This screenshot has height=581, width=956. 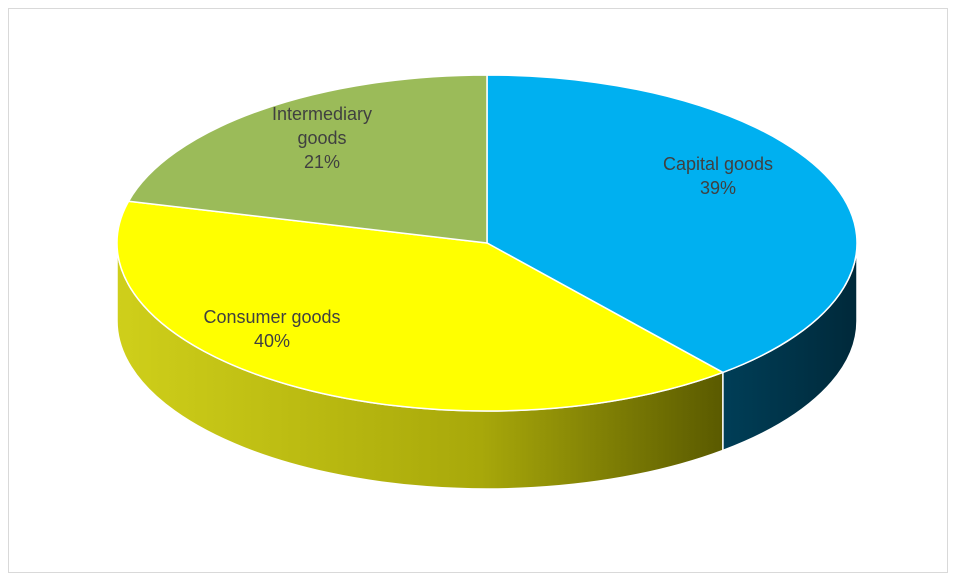 I want to click on slice-label-consumer-goods: Consumer goods 40%, so click(x=271, y=329).